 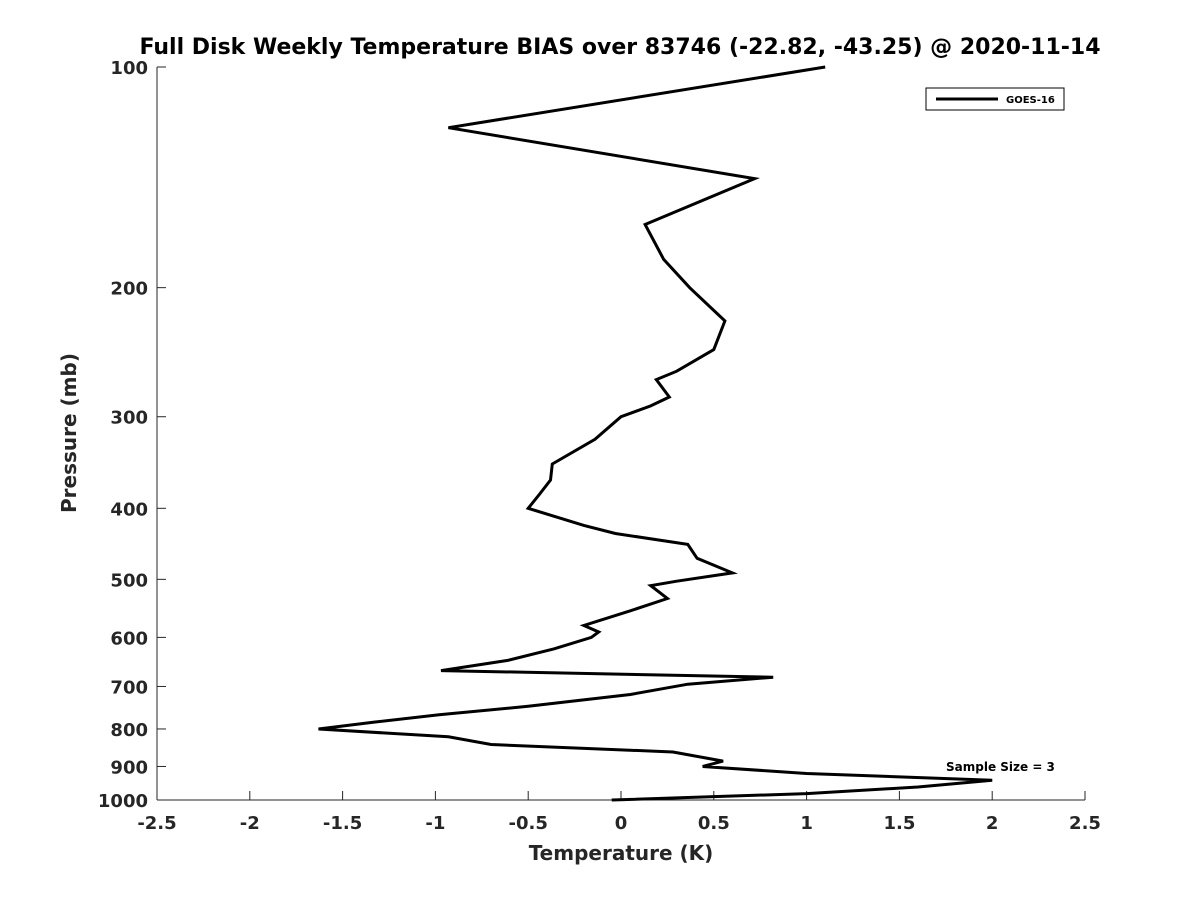 I want to click on x-tick-label: 2.5, so click(x=1085, y=823).